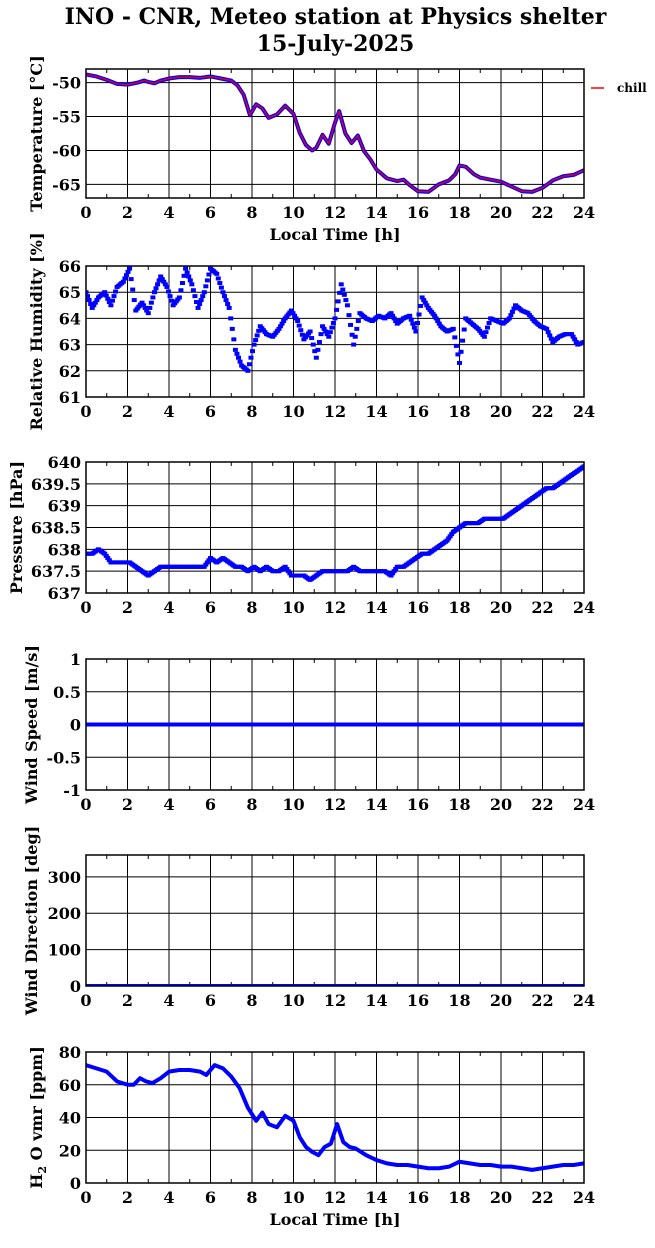 This screenshot has width=655, height=1248. What do you see at coordinates (70, 266) in the screenshot?
I see `humidity-y-tick-label: 66` at bounding box center [70, 266].